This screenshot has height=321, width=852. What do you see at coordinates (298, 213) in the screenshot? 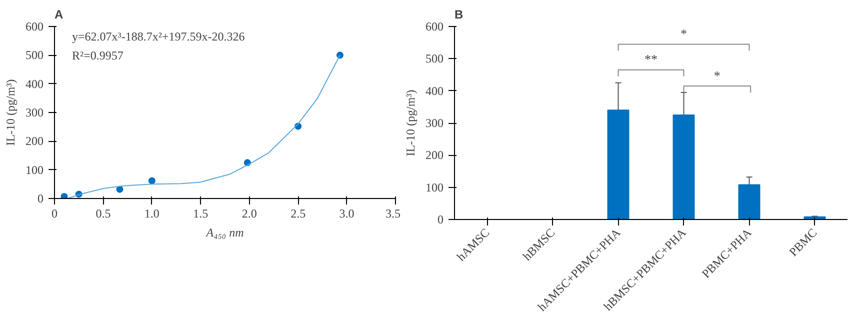
I see `x-tick-label: 2.5` at bounding box center [298, 213].